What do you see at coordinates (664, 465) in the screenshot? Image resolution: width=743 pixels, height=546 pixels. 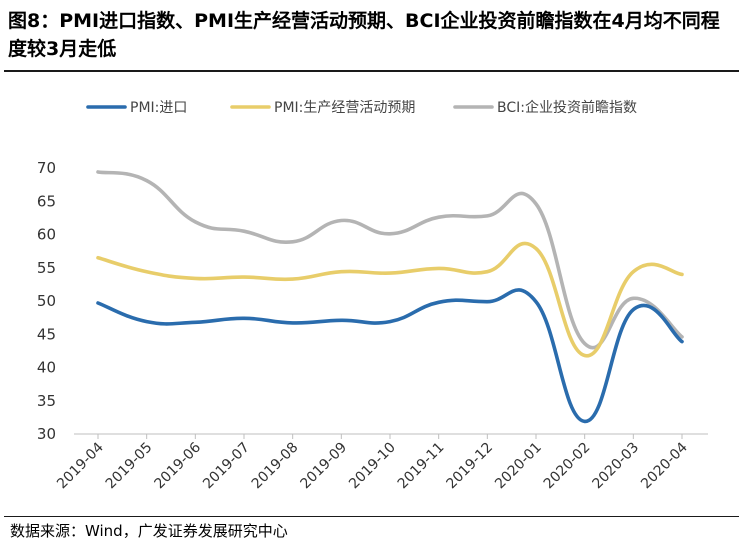 I see `x-tick-label: 2020-04` at bounding box center [664, 465].